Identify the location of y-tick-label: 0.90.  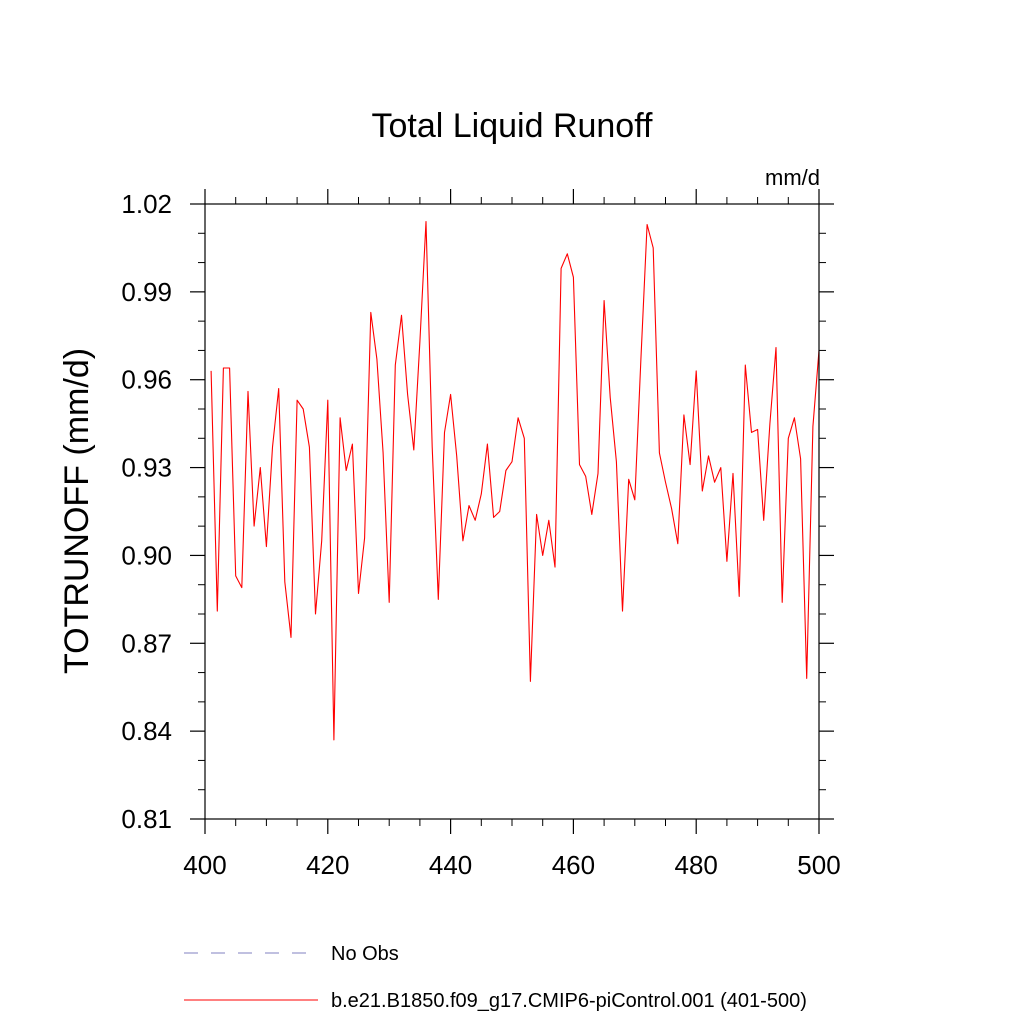
(146, 555).